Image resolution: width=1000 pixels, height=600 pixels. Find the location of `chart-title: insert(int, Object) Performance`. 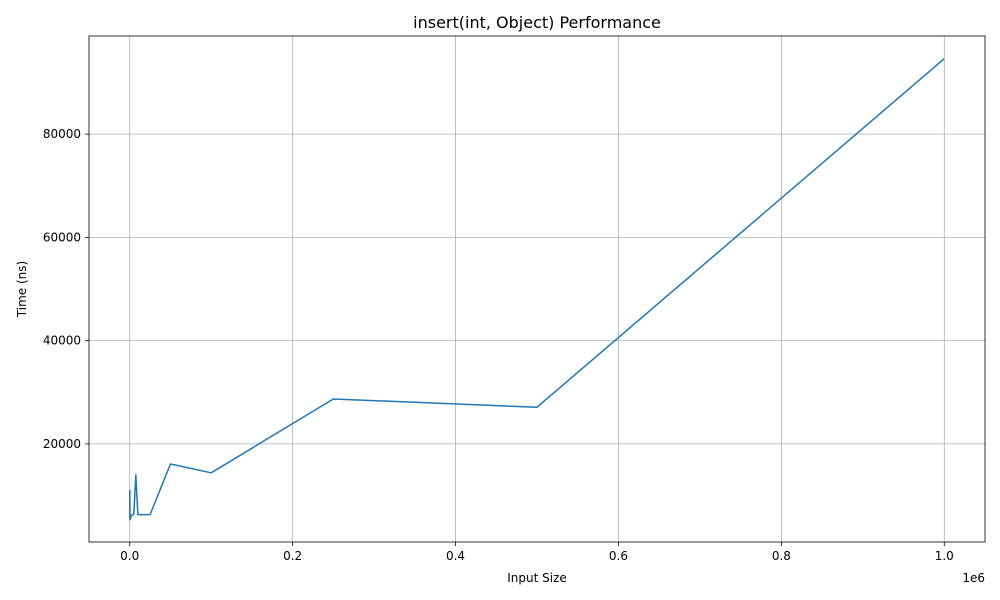

chart-title: insert(int, Object) Performance is located at coordinates (537, 22).